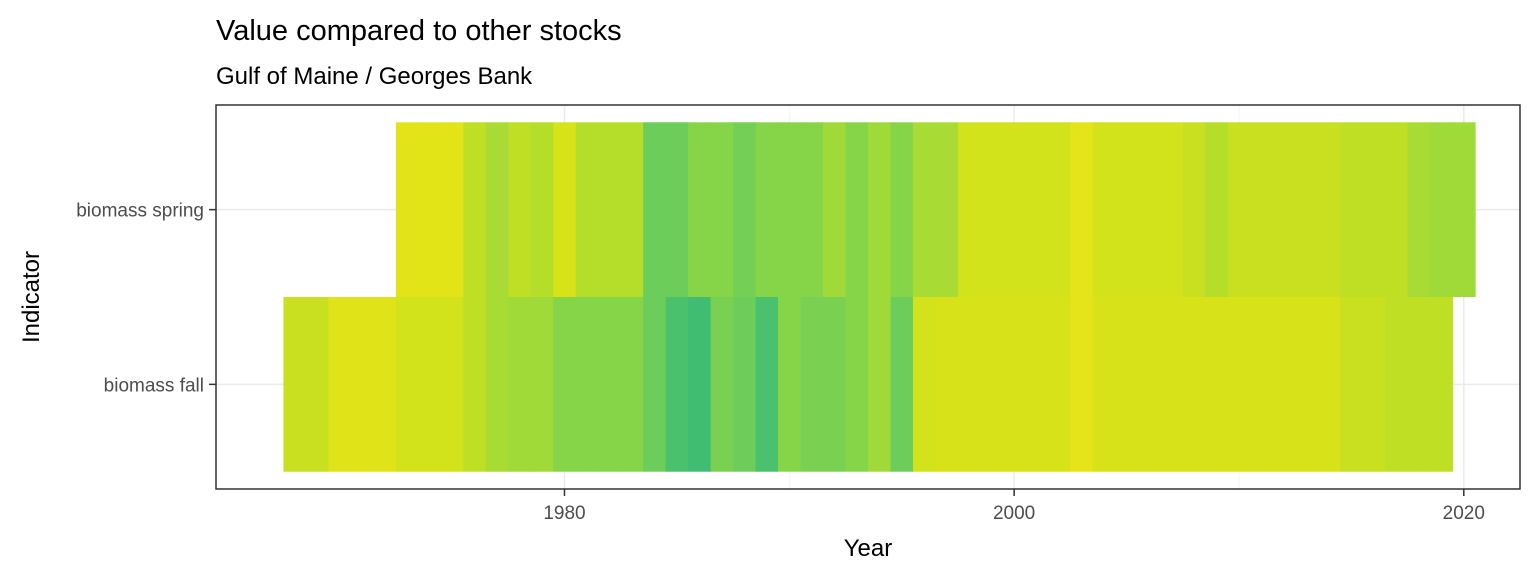 The height and width of the screenshot is (576, 1536). I want to click on x-axis: 1980 2000 2020, so click(1014, 506).